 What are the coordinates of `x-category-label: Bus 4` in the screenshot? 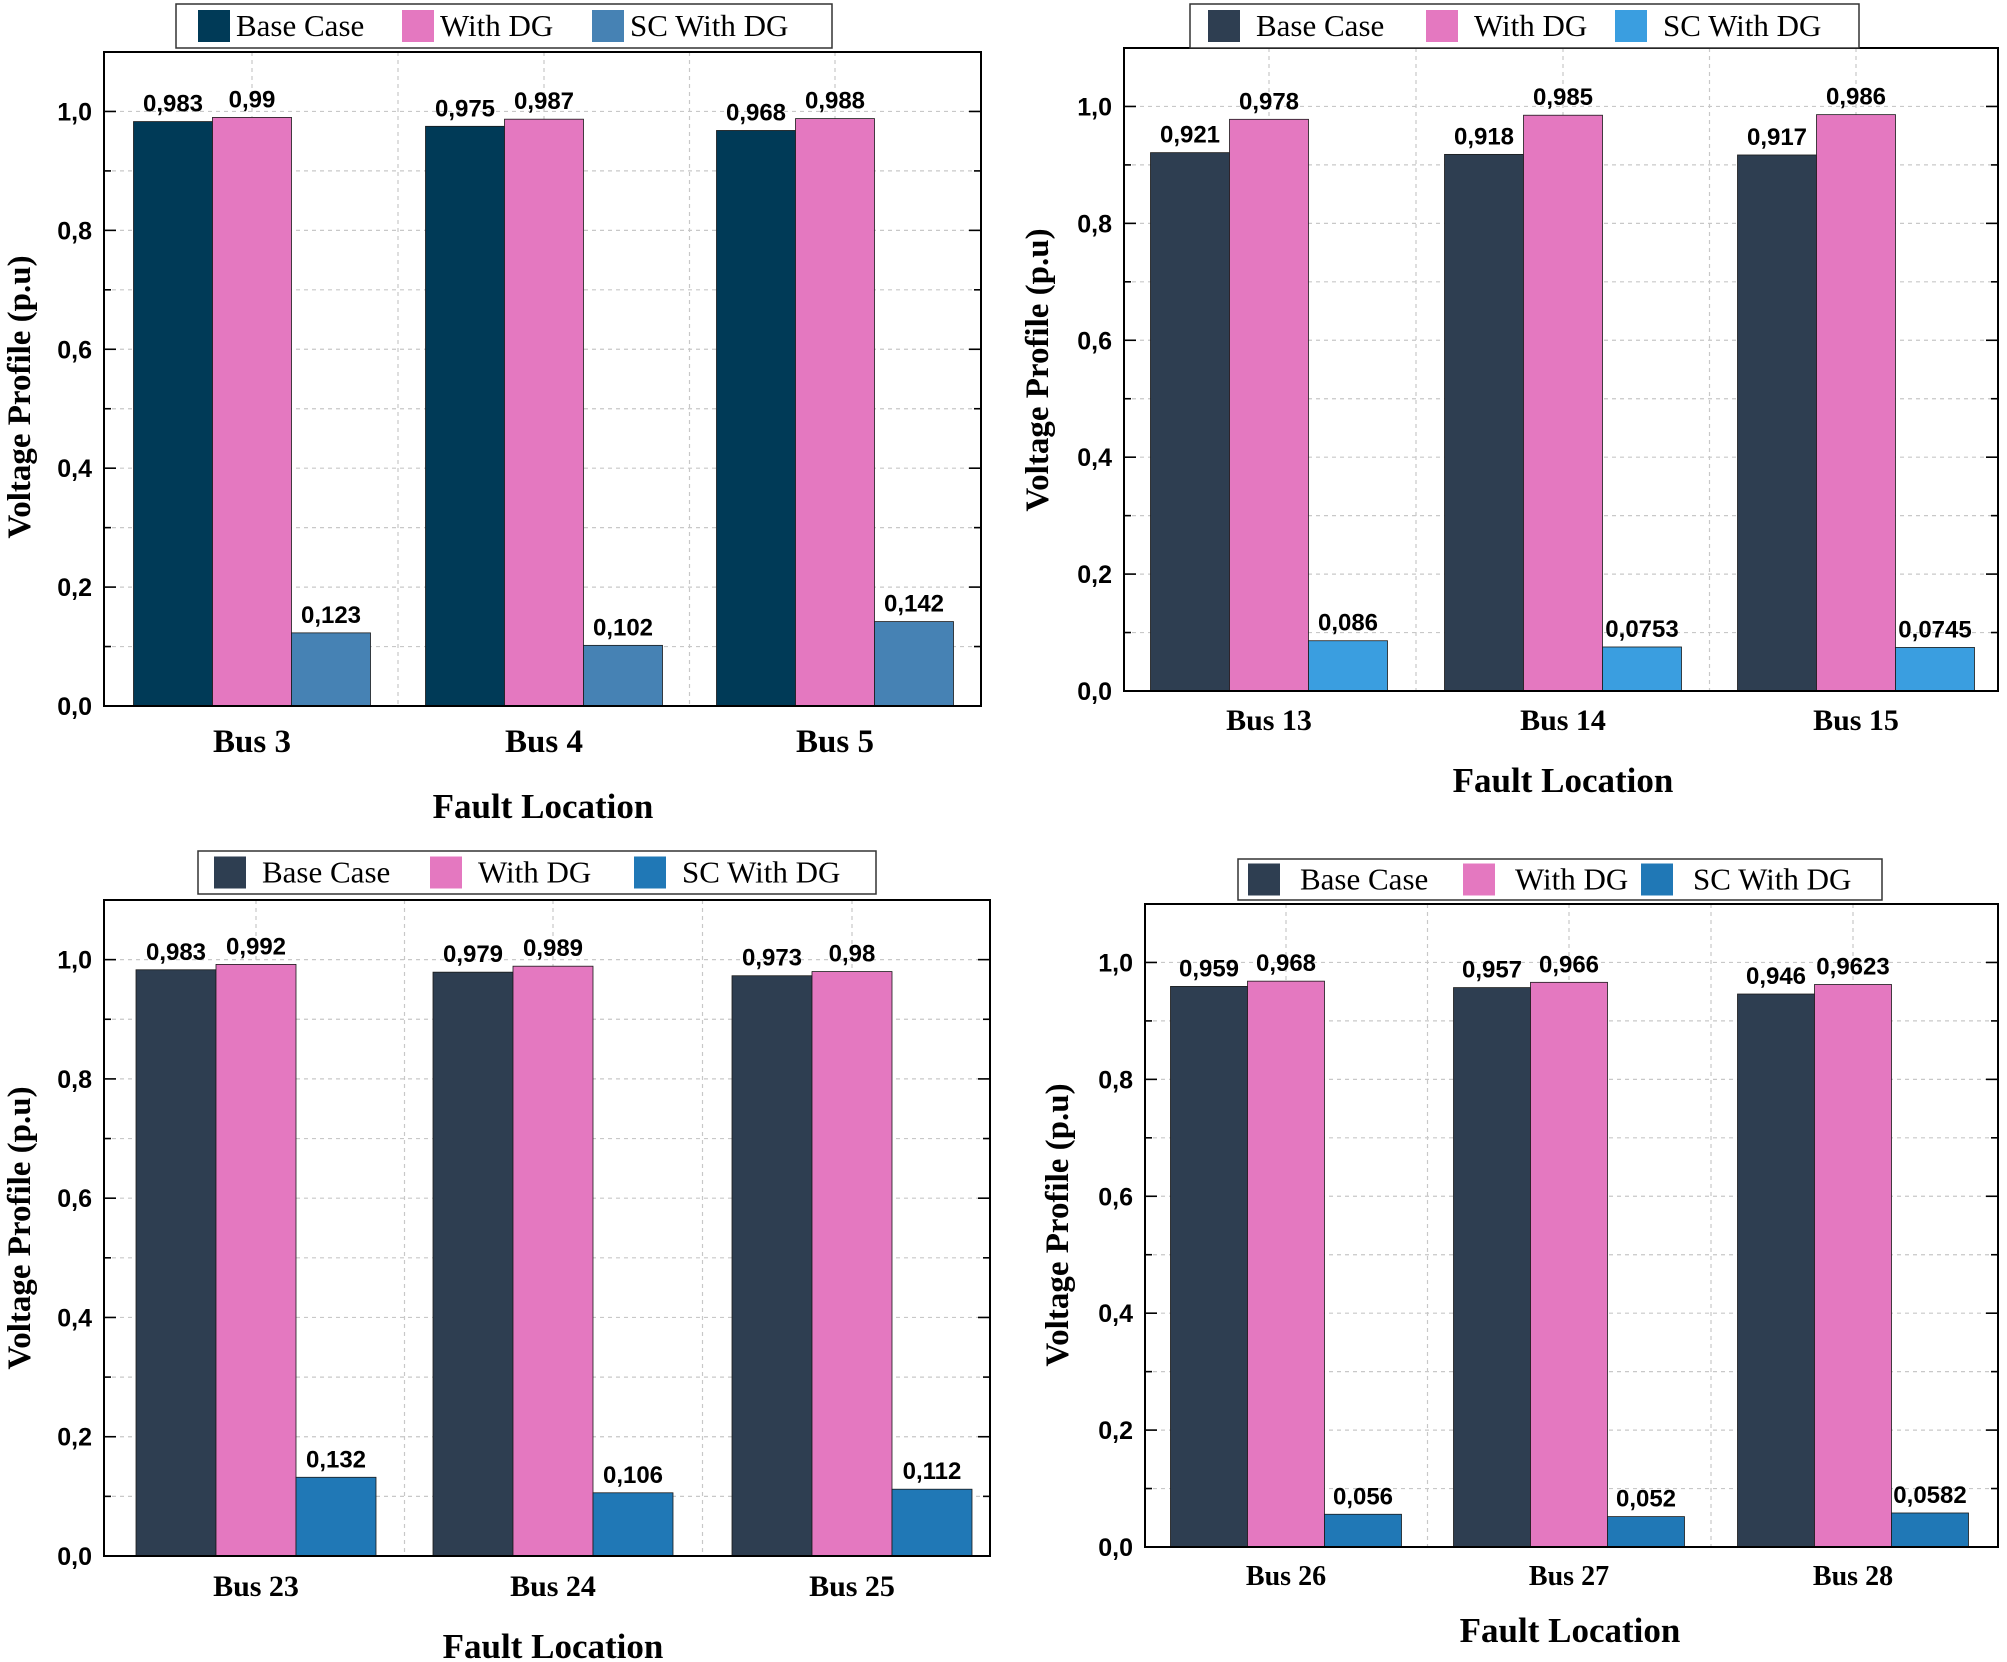 It's located at (544, 742).